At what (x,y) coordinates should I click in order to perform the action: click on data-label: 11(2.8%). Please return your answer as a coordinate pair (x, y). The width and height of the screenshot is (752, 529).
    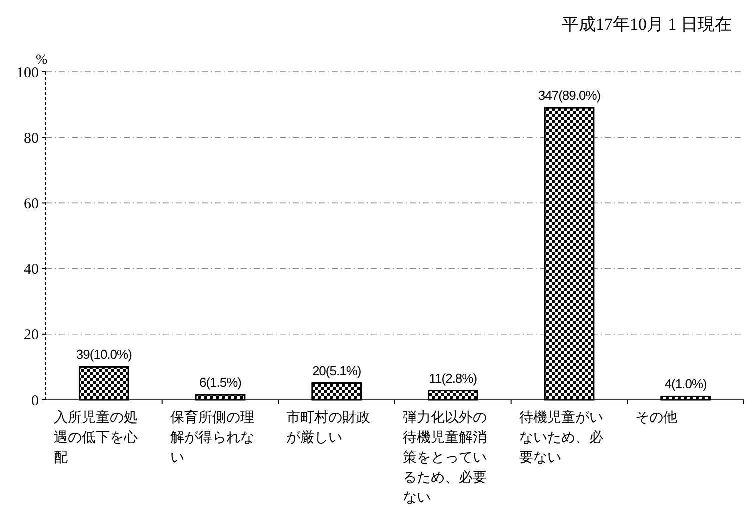
    Looking at the image, I should click on (453, 378).